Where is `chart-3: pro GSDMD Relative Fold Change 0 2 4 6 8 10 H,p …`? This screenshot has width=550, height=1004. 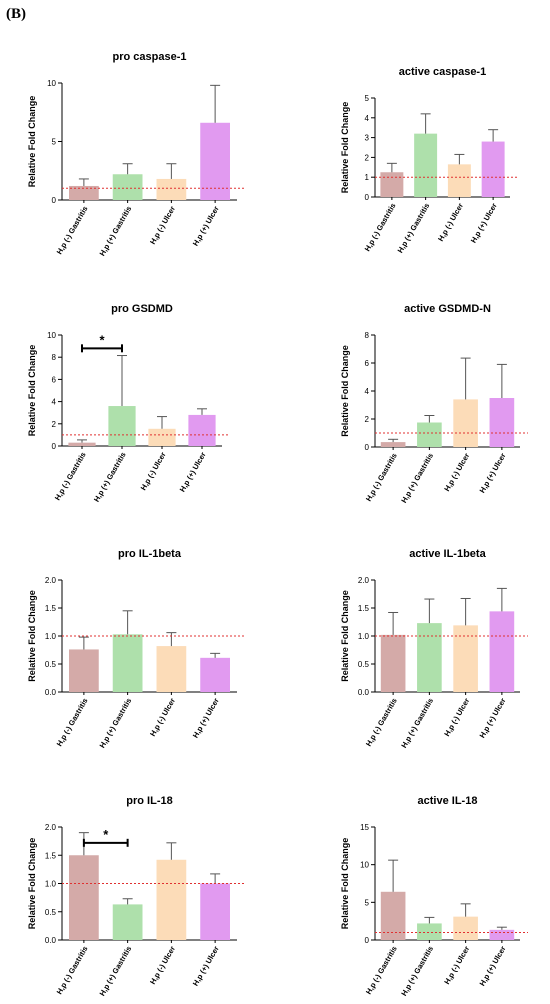 chart-3: pro GSDMD Relative Fold Change 0 2 4 6 8 10 H,p … is located at coordinates (128, 403).